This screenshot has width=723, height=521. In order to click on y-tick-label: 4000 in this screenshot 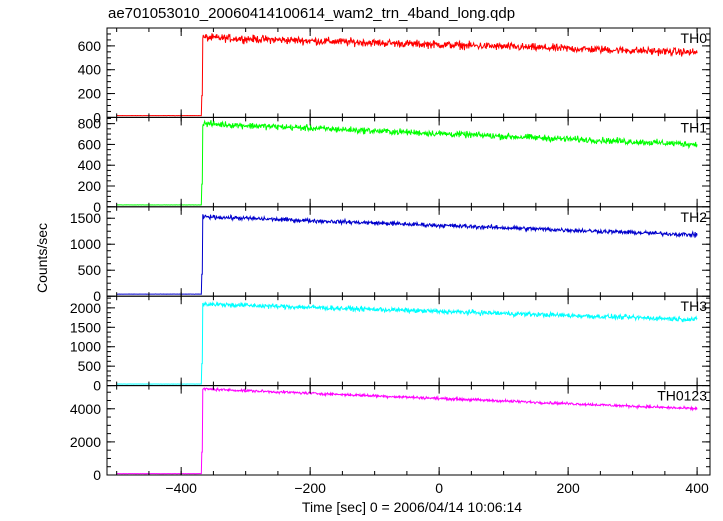, I will do `click(85, 409)`.